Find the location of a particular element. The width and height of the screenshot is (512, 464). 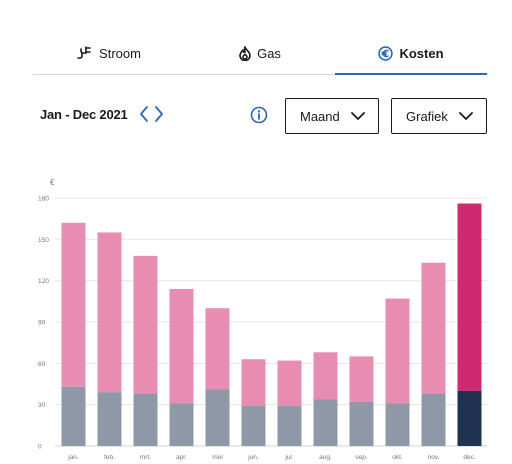

tab-kosten: Kosten is located at coordinates (411, 53).